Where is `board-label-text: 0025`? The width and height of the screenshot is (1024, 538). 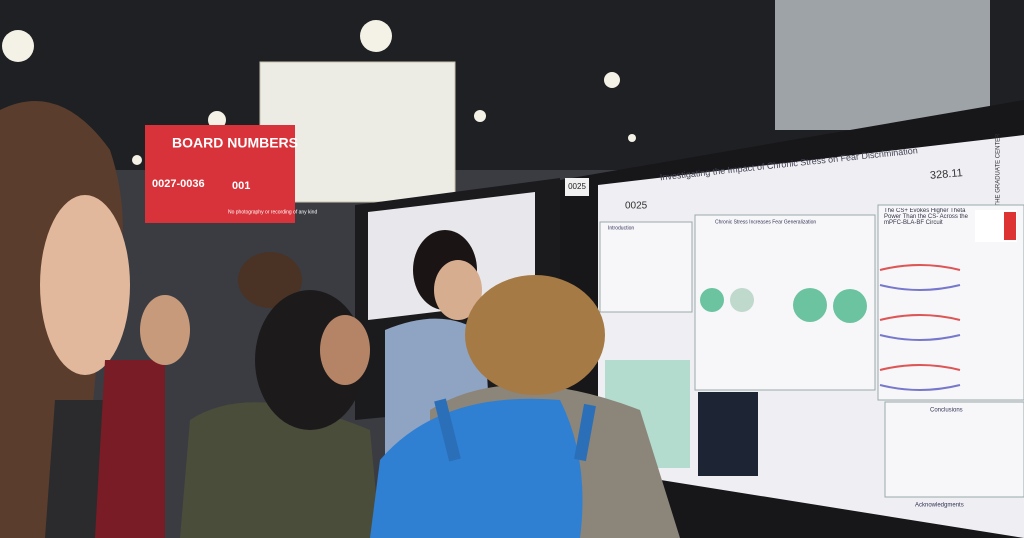 board-label-text: 0025 is located at coordinates (577, 186).